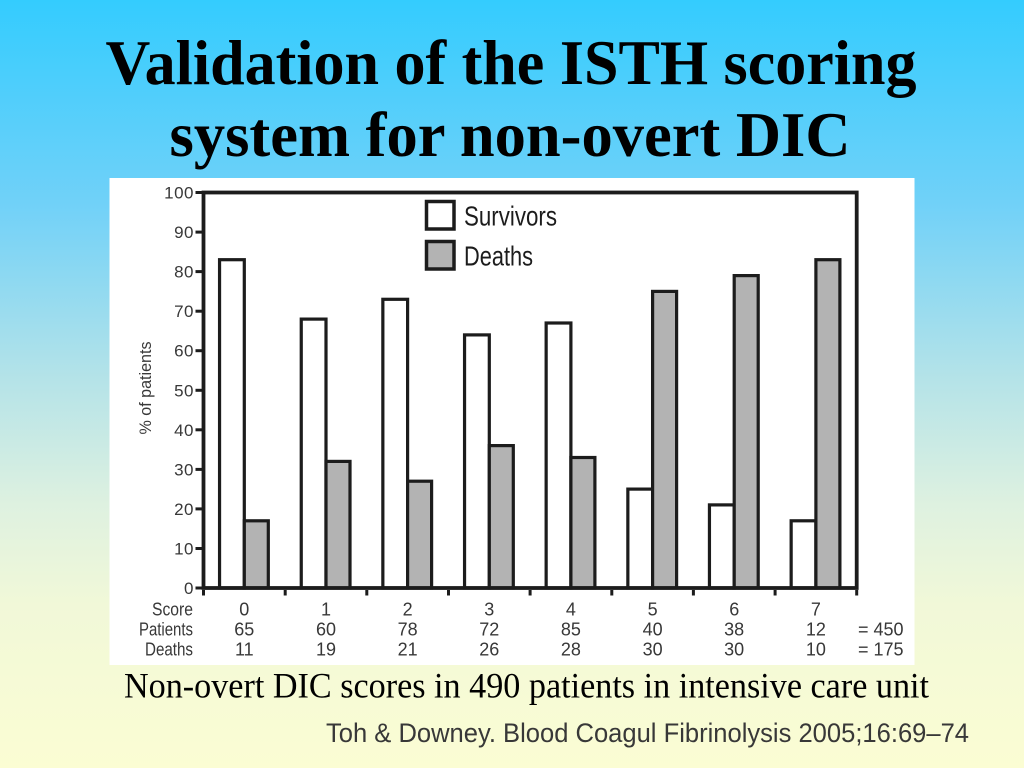  Describe the element at coordinates (408, 610) in the screenshot. I see `svg-text: 2` at that location.